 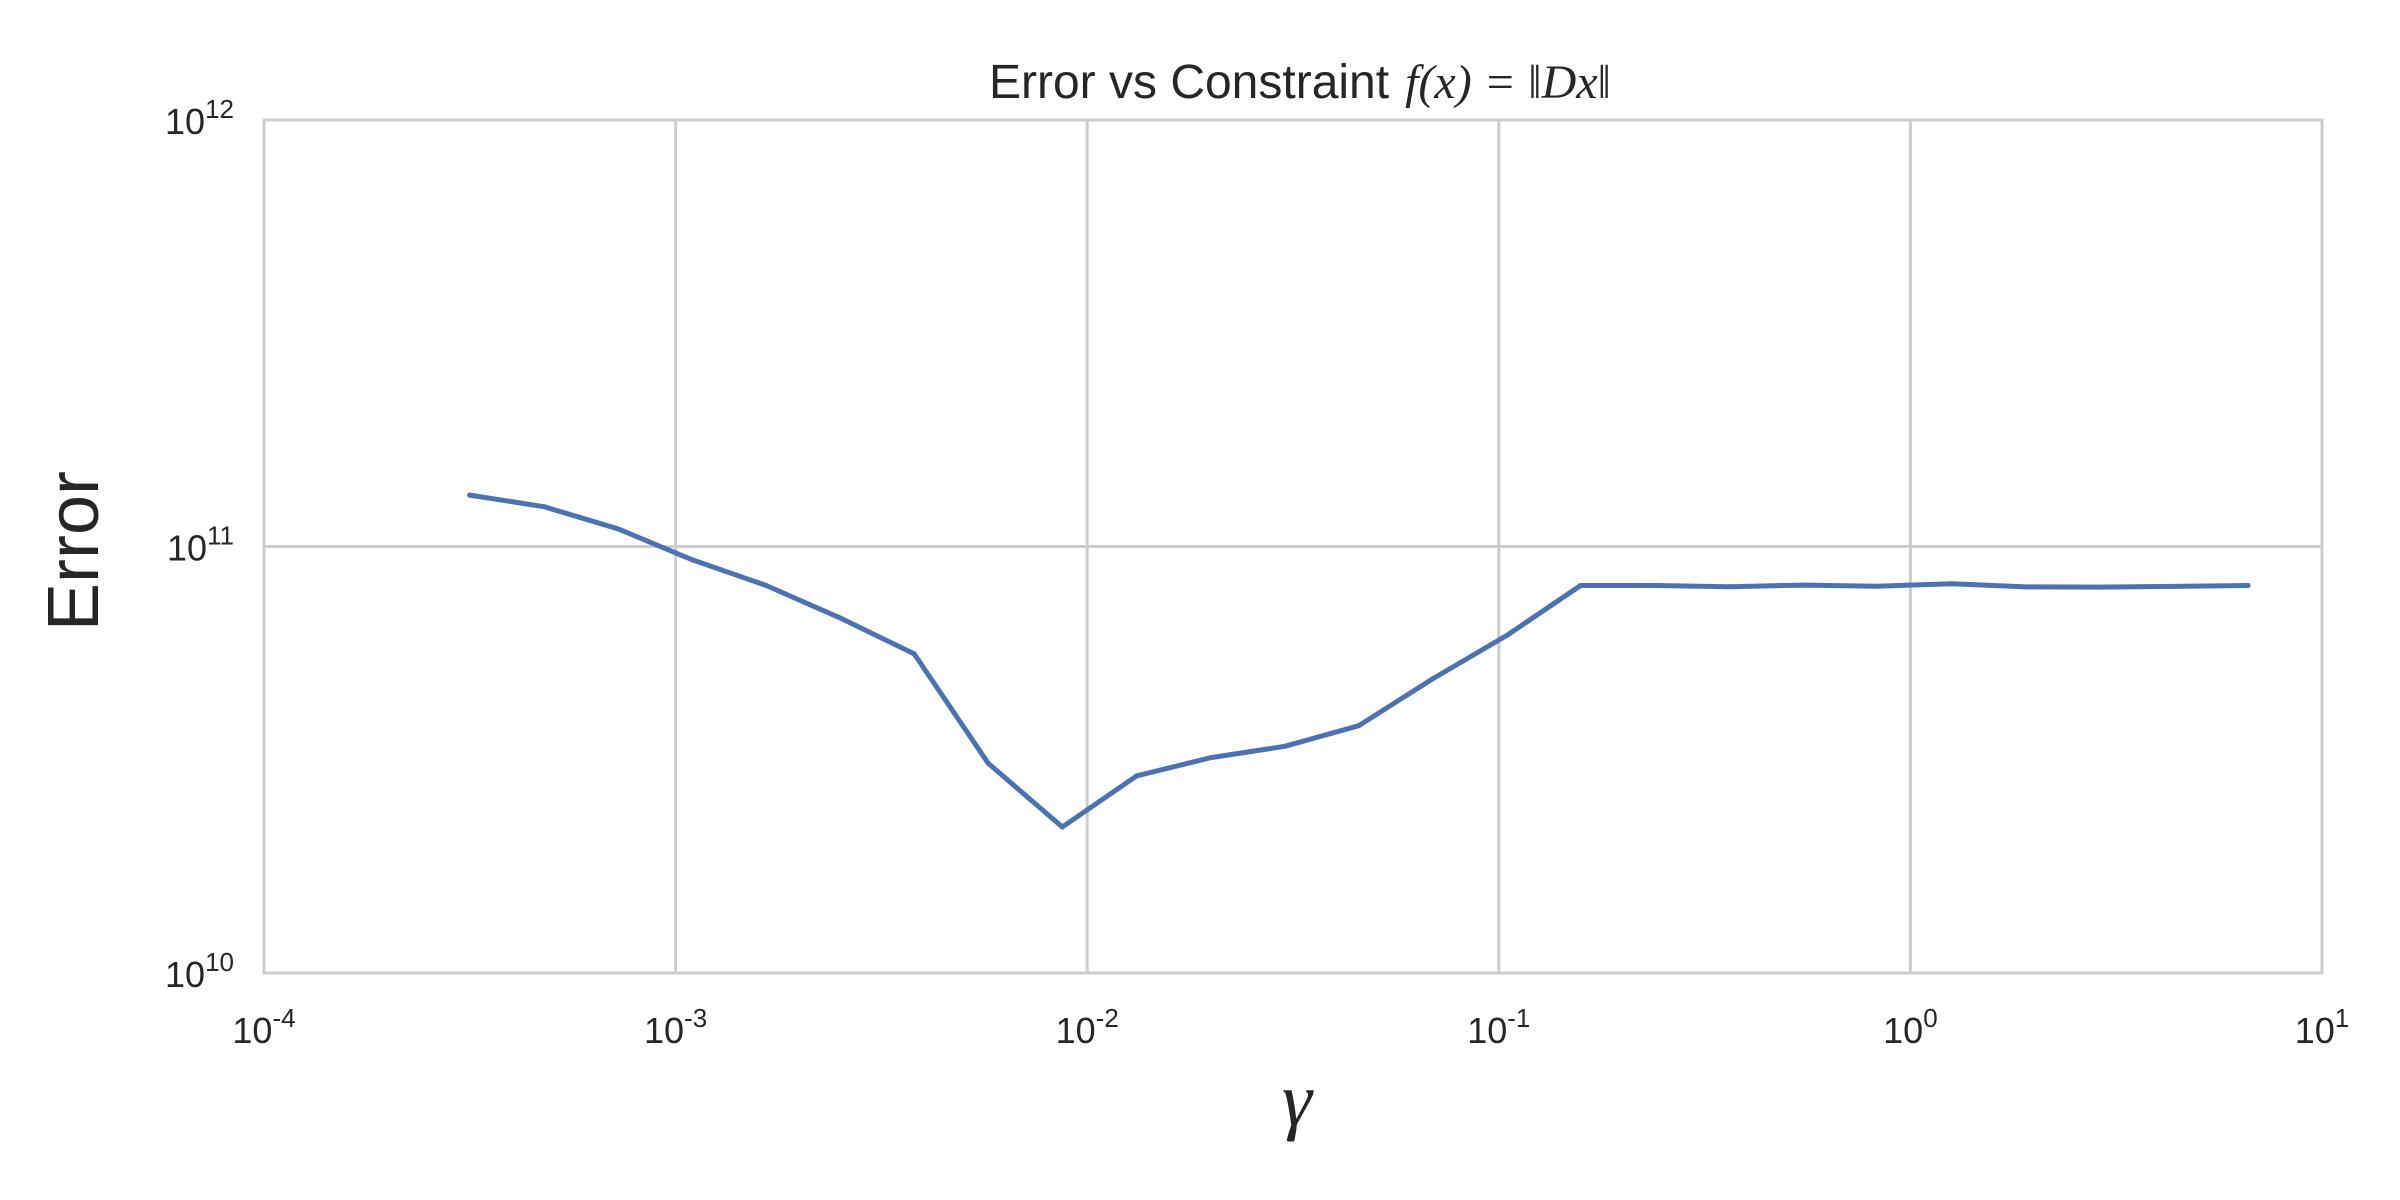 What do you see at coordinates (1107, 1018) in the screenshot?
I see `x-tick-exponent: -2` at bounding box center [1107, 1018].